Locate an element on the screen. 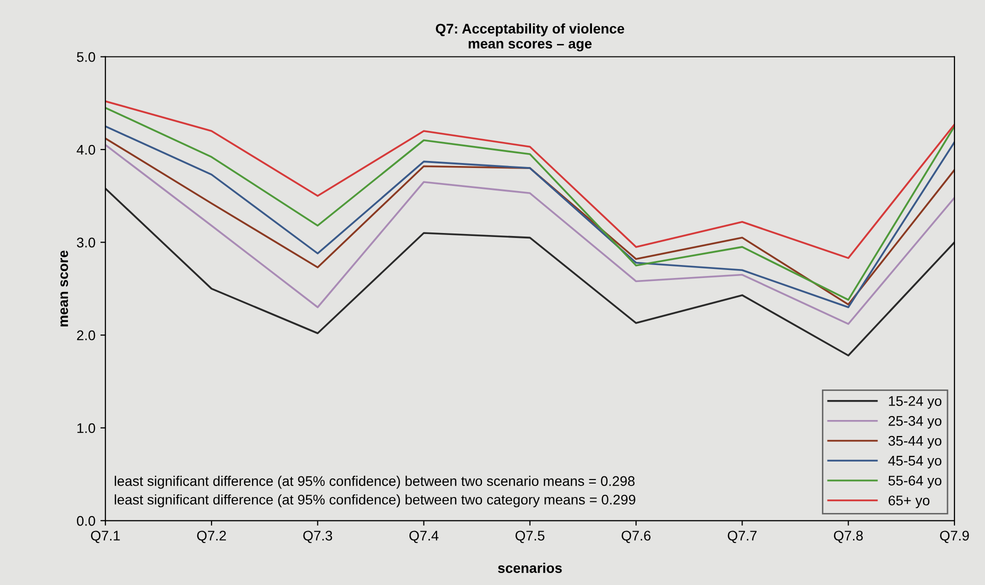  y-tick-label: 1.0 is located at coordinates (86, 428).